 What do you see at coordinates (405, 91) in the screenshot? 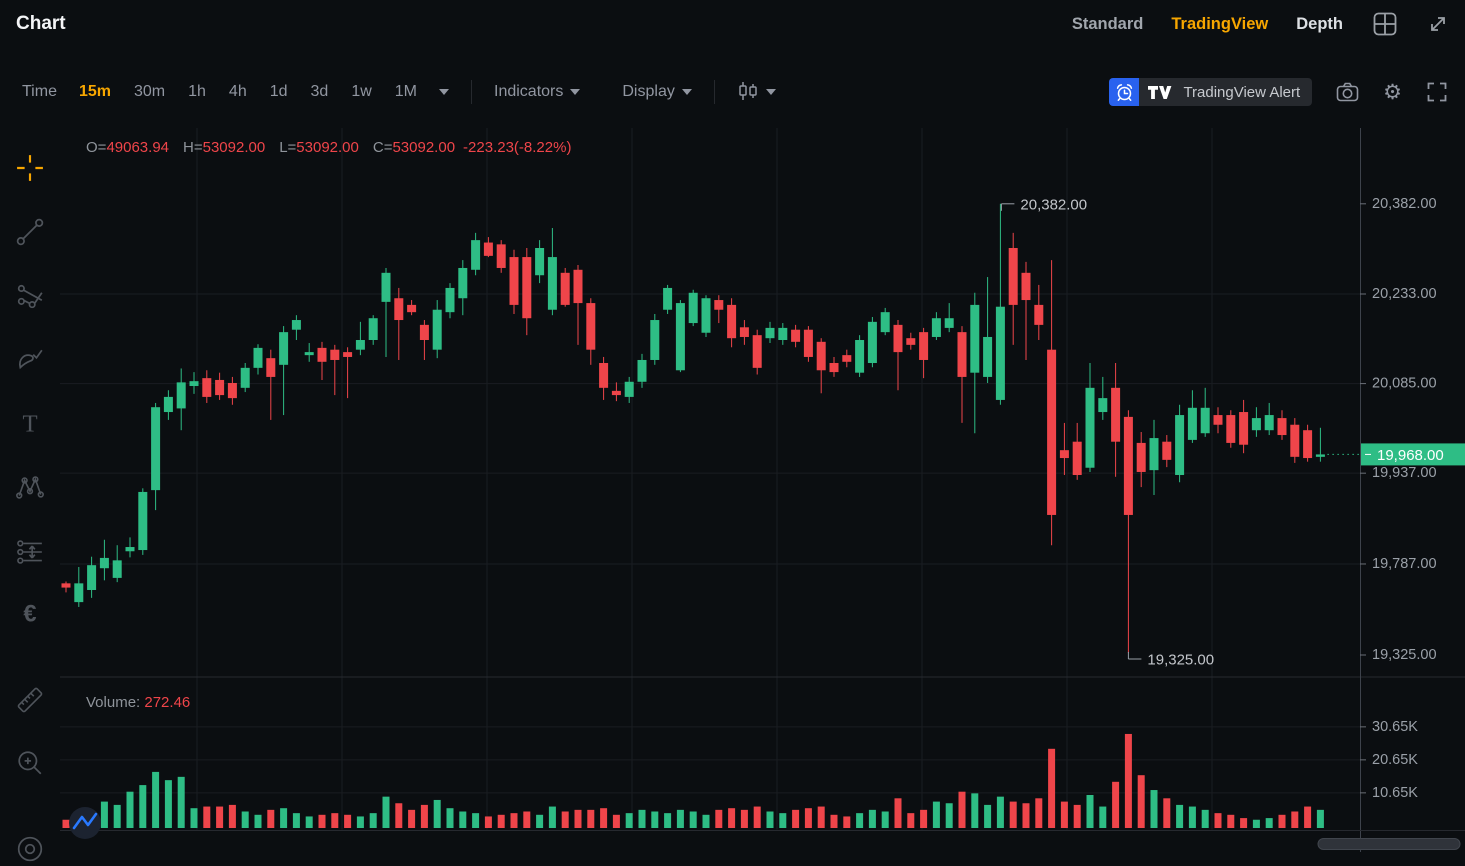
I see `timeframe-1m: 1M` at bounding box center [405, 91].